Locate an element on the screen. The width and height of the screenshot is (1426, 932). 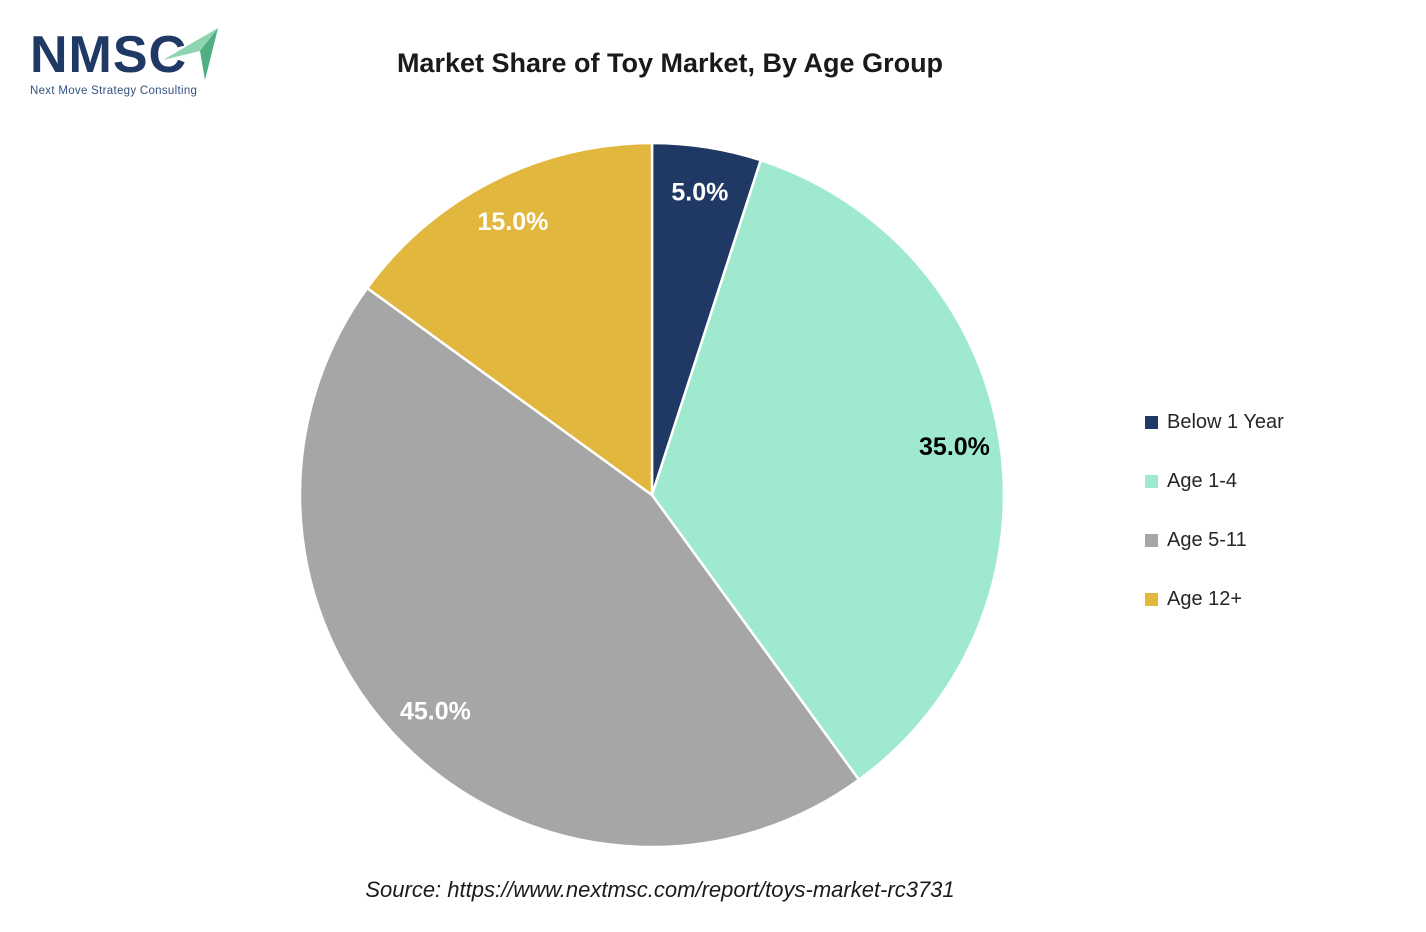
legend: Below 1 Year Age 1-4 Age 5-11 Age 12+ is located at coordinates (1214, 510).